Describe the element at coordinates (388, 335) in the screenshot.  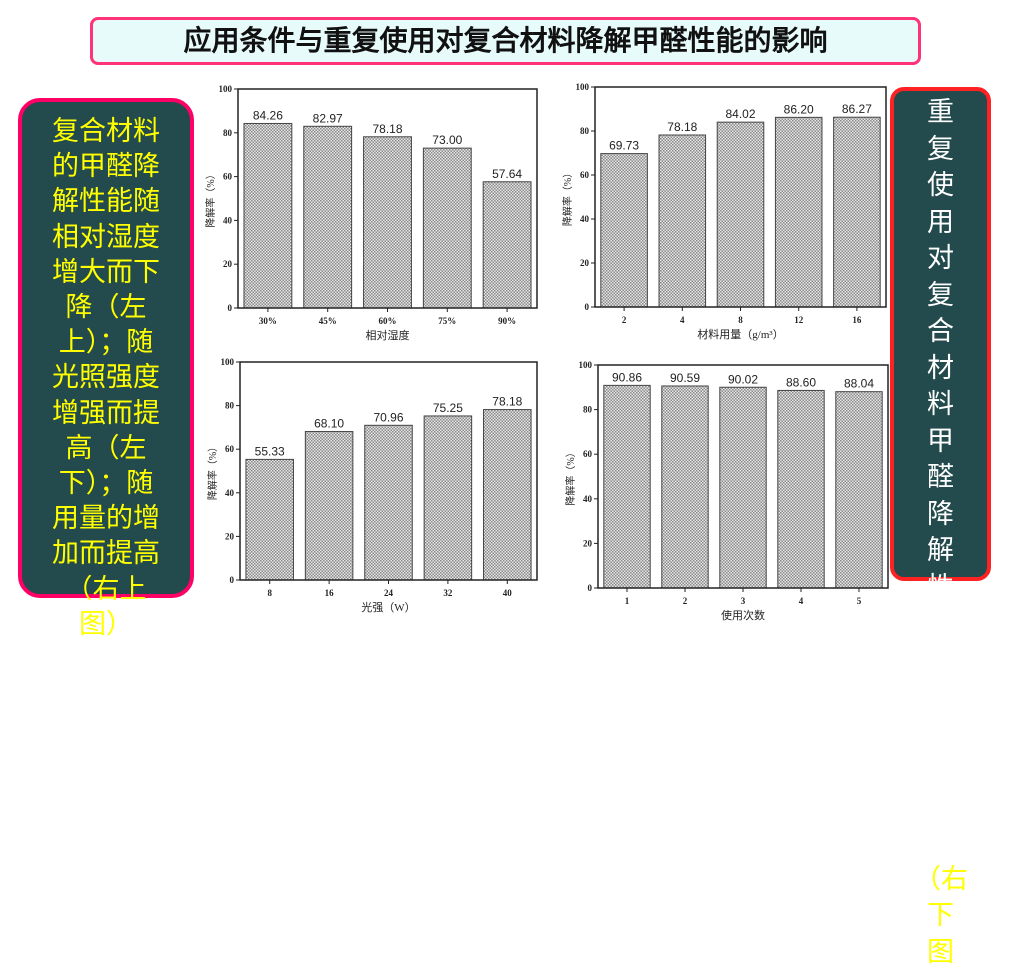
I see `x-axis-label: 相对湿度` at that location.